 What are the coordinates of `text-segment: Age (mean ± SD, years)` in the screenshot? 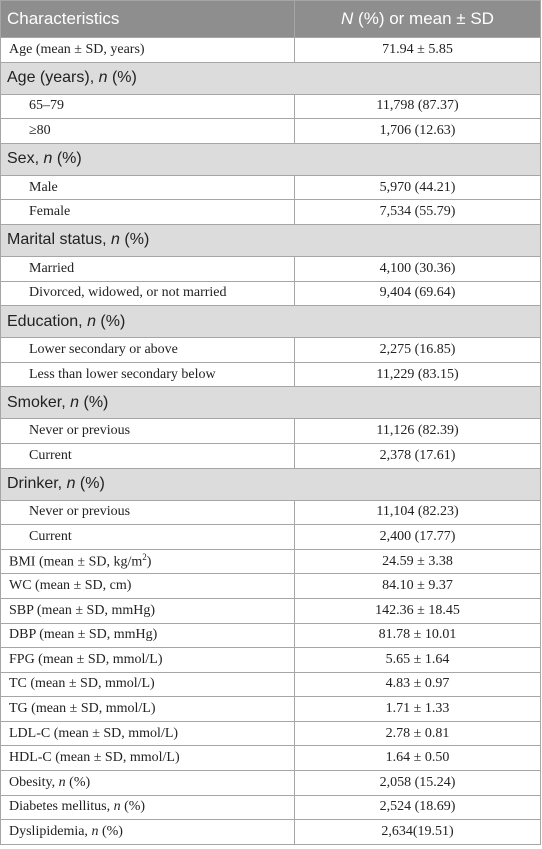 It's located at (77, 49).